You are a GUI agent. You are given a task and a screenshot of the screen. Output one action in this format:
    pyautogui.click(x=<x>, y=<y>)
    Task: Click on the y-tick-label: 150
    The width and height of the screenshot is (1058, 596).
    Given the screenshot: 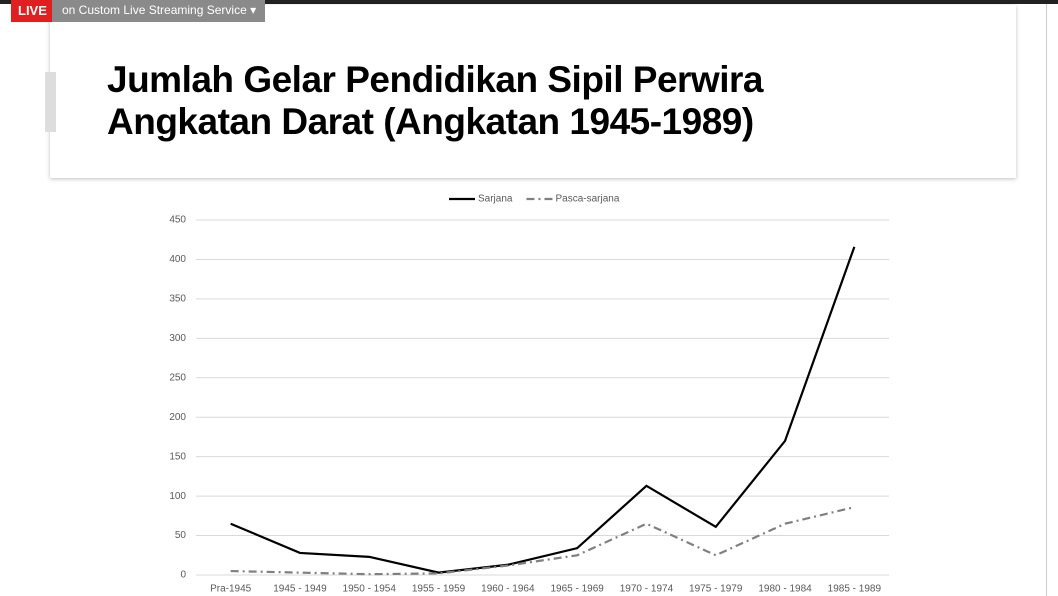 What is the action you would take?
    pyautogui.click(x=177, y=456)
    